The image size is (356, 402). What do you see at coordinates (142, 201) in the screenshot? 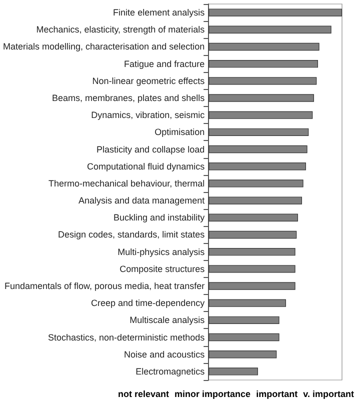
I see `y-tick-label: Analysis and data management` at bounding box center [142, 201].